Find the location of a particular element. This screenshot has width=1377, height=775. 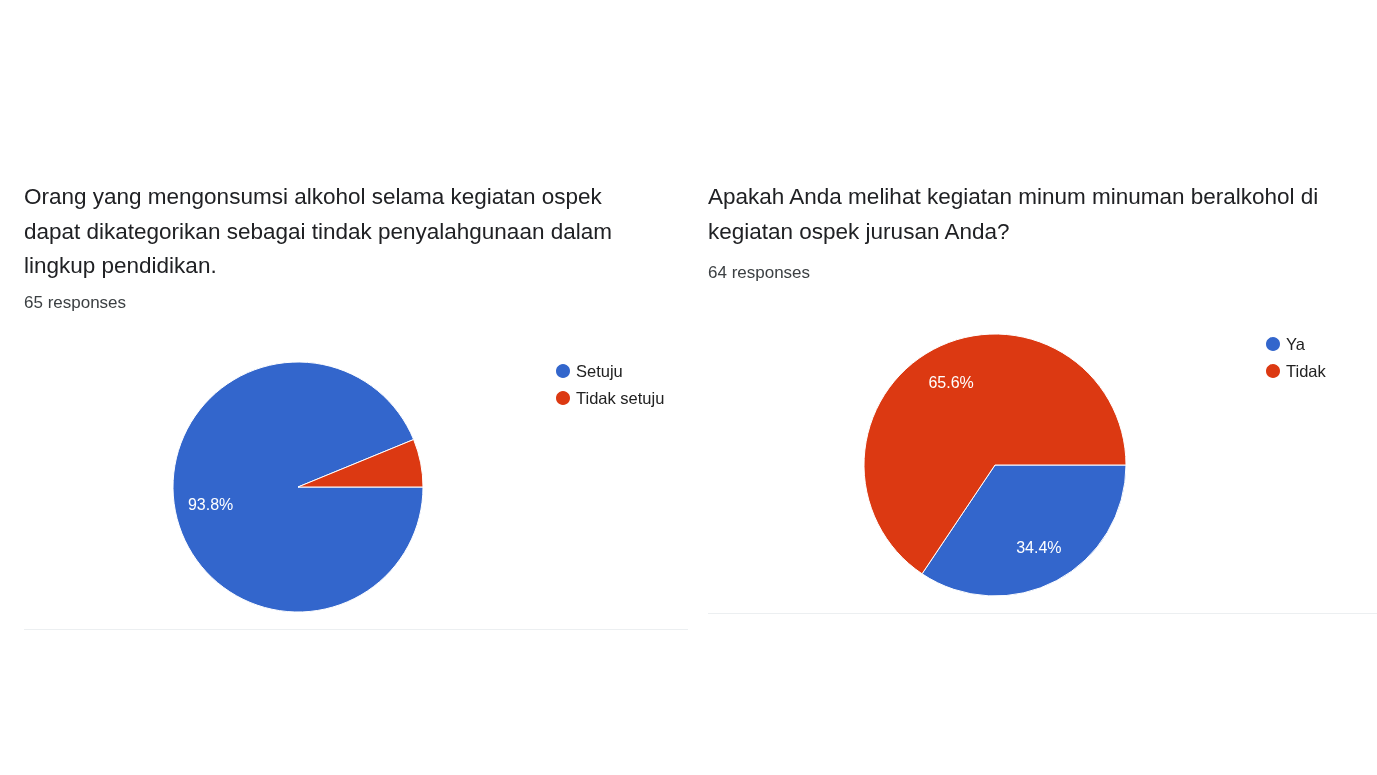

legend-label: Setuju is located at coordinates (599, 371).